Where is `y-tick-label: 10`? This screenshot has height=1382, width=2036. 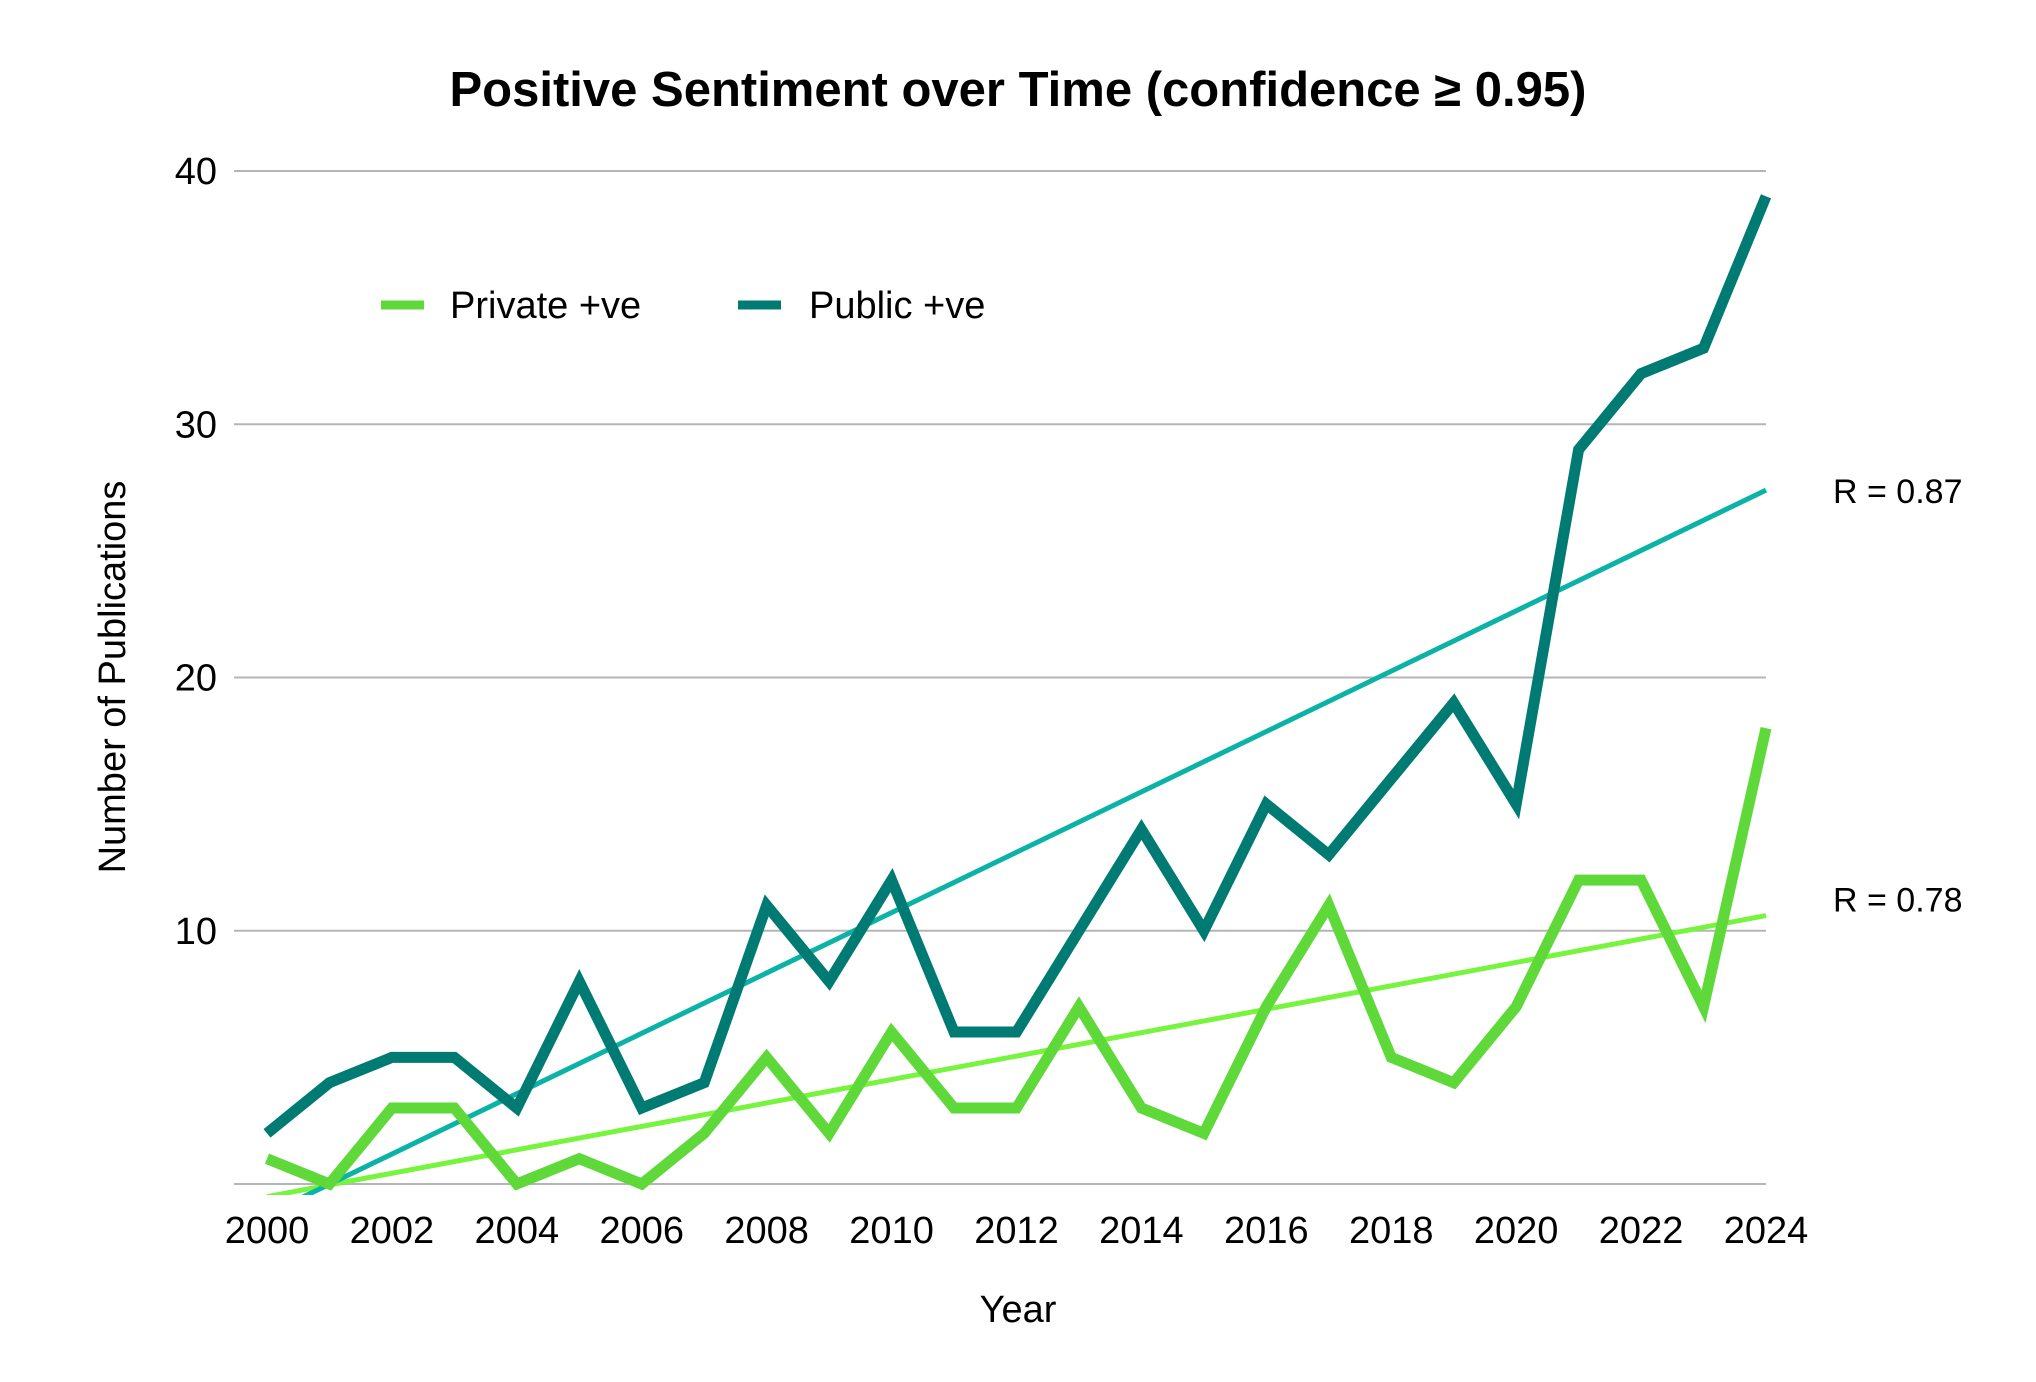 y-tick-label: 10 is located at coordinates (196, 932).